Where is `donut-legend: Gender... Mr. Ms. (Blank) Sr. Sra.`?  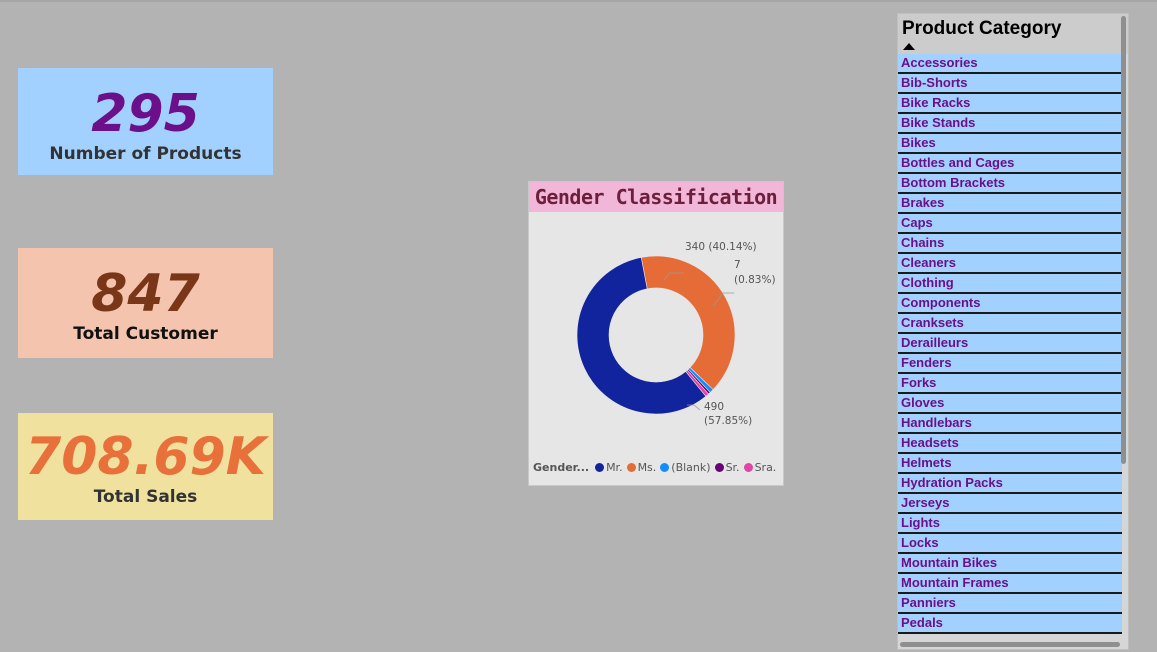 donut-legend: Gender... Mr. Ms. (Blank) Sr. Sra. is located at coordinates (656, 467).